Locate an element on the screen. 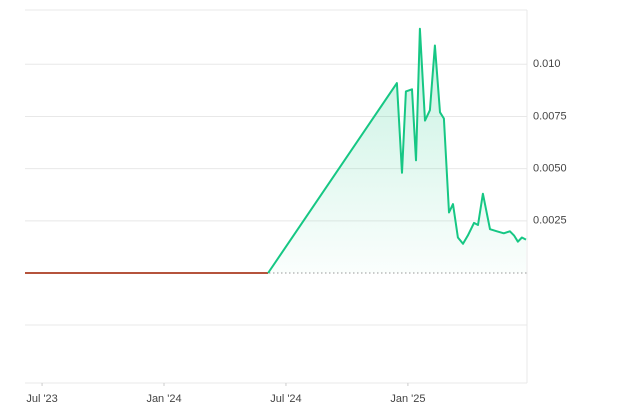 This screenshot has width=624, height=416. y-tick-label: 0.0025 is located at coordinates (550, 221).